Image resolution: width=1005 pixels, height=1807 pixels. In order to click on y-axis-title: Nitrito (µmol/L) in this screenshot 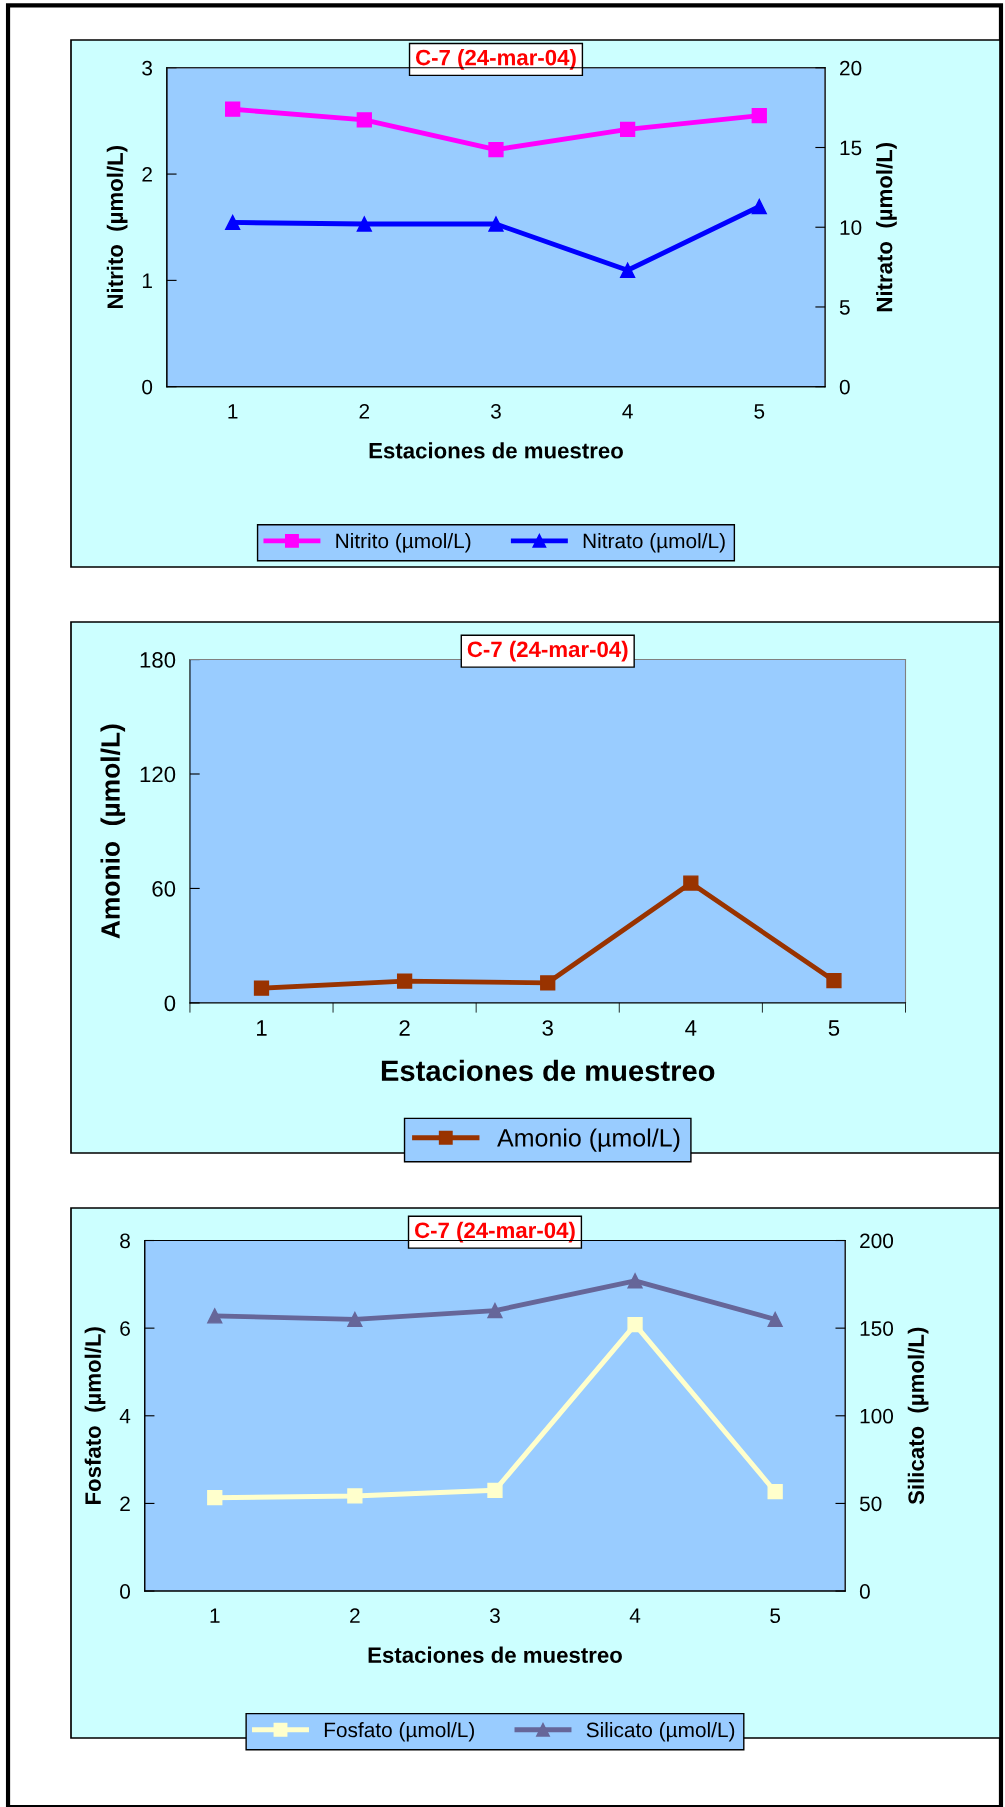, I will do `click(117, 227)`.